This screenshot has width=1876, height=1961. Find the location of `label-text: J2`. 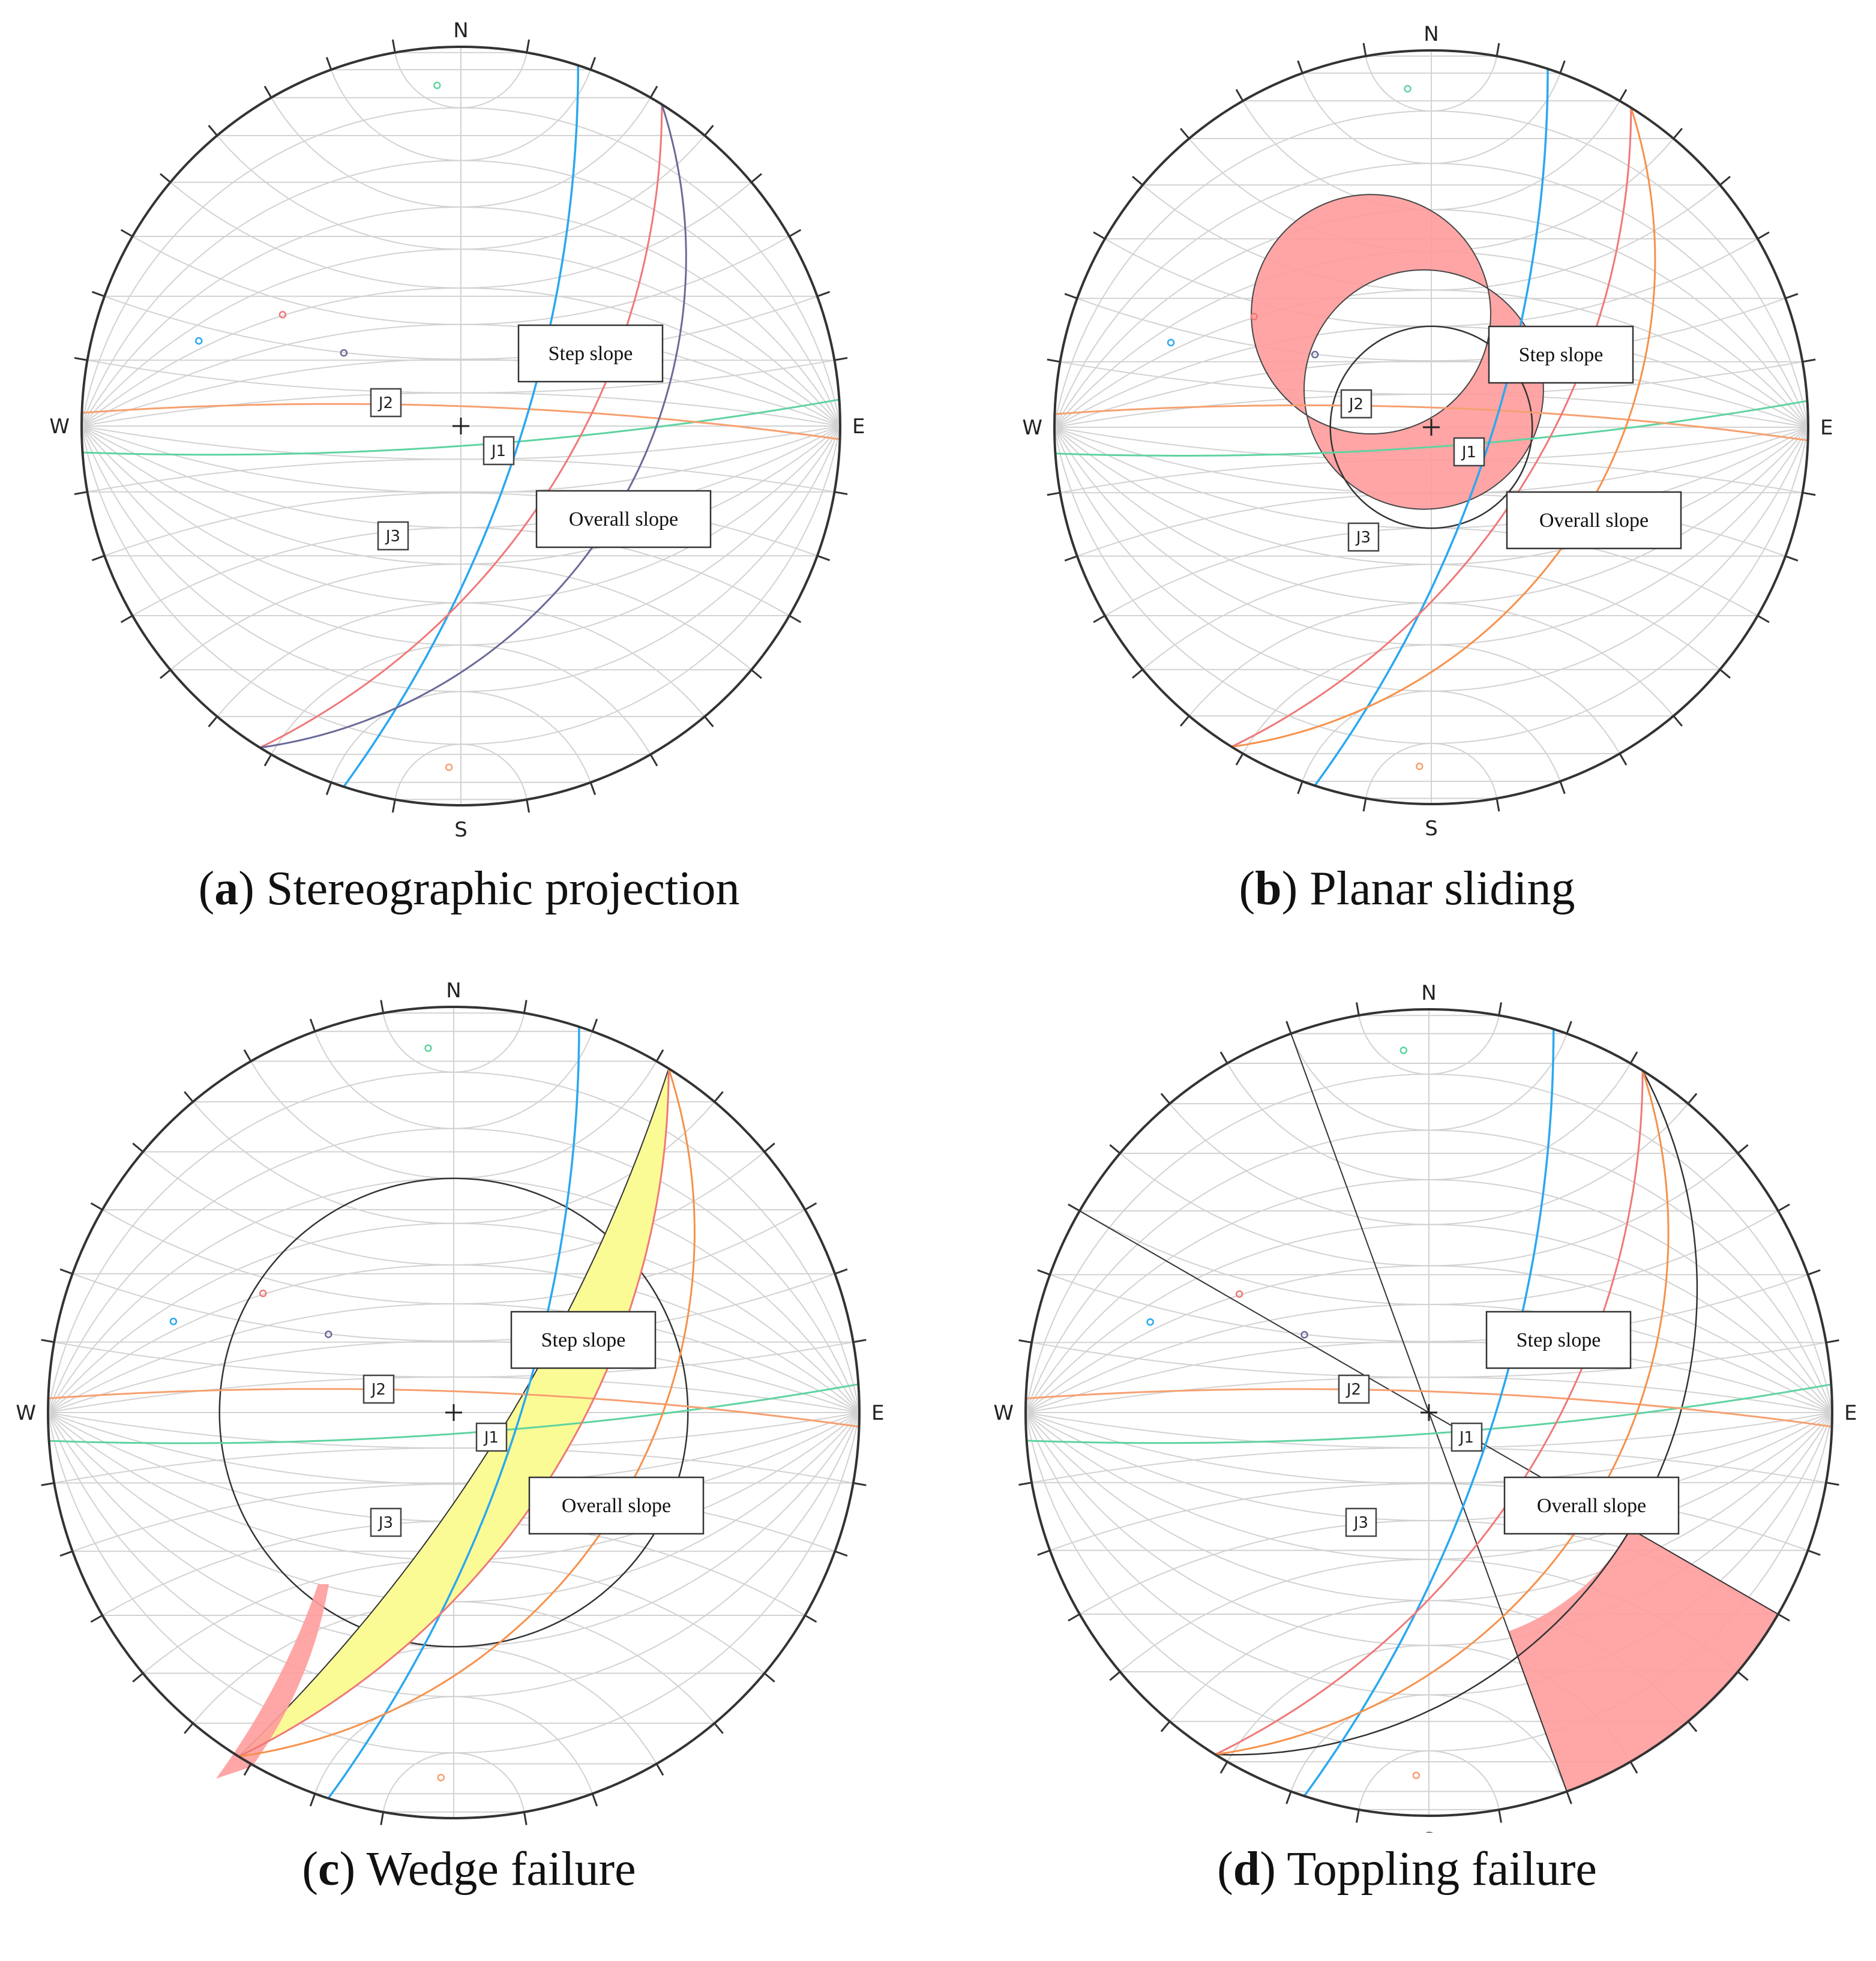

label-text: J2 is located at coordinates (385, 403).